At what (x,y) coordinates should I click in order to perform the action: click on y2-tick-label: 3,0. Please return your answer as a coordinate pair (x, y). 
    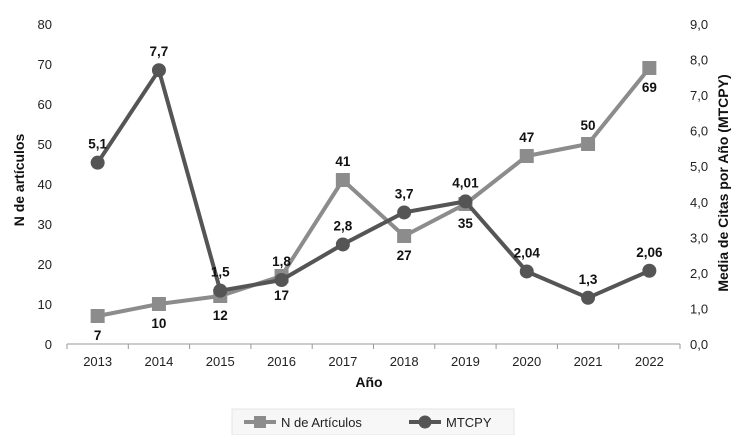
    Looking at the image, I should click on (699, 237).